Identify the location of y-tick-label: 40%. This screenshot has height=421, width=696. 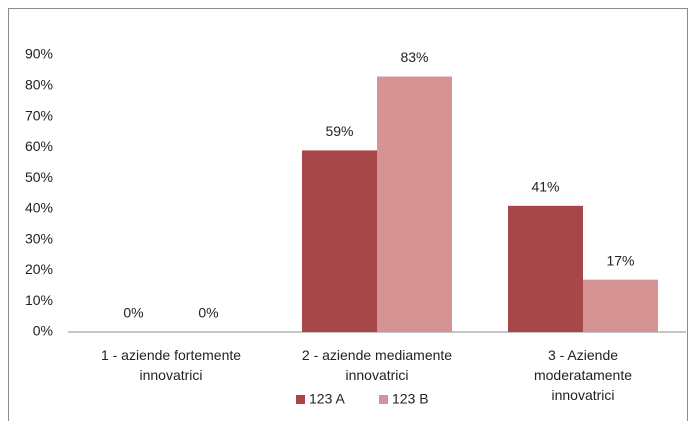
(39, 208).